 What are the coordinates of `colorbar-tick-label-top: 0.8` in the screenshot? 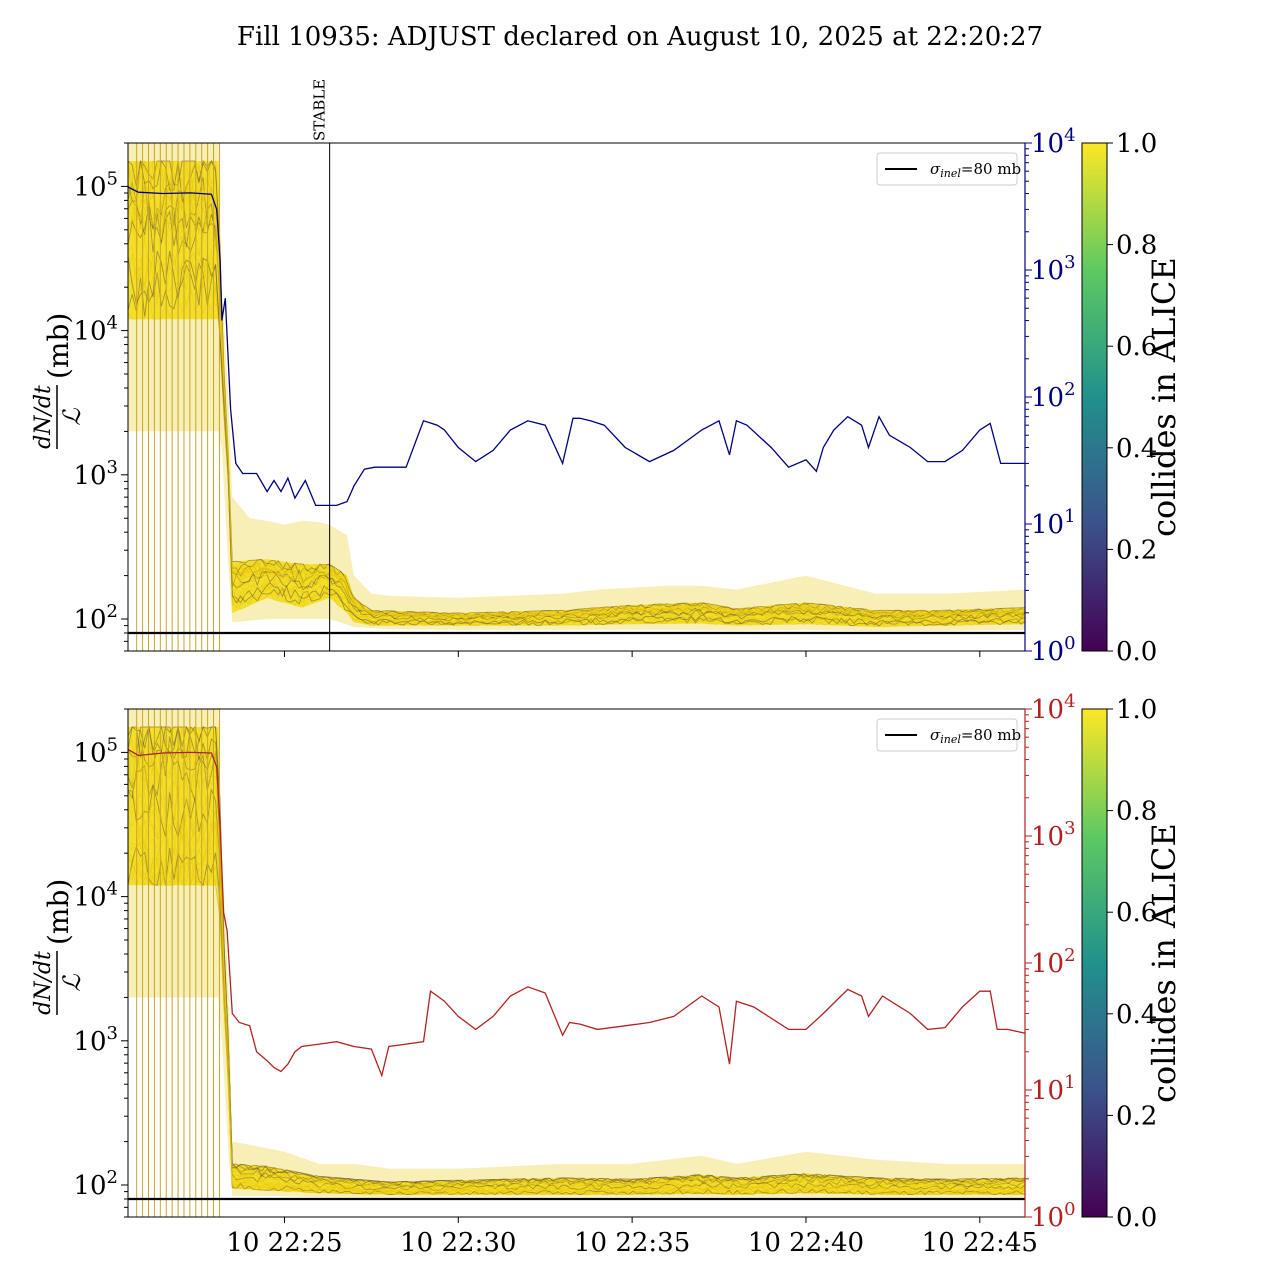 It's located at (1136, 246).